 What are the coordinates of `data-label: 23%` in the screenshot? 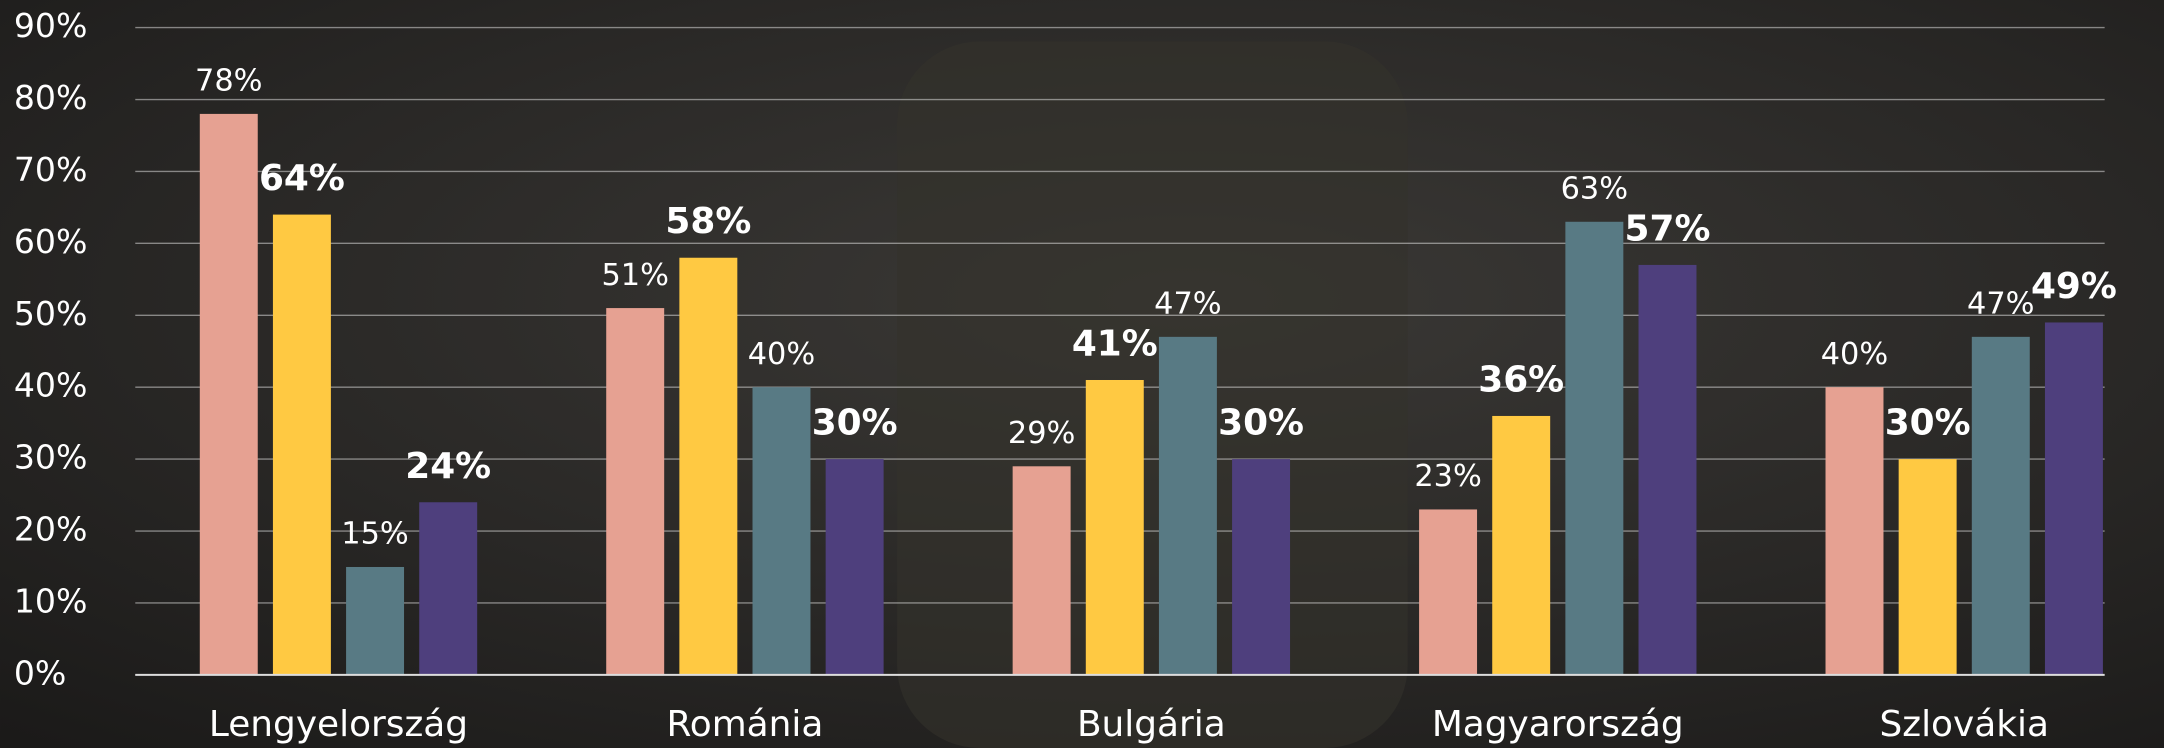 It's located at (1447, 476).